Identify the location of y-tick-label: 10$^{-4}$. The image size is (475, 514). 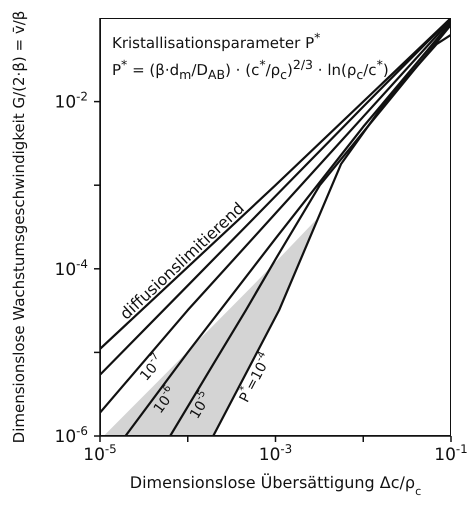
(71, 268).